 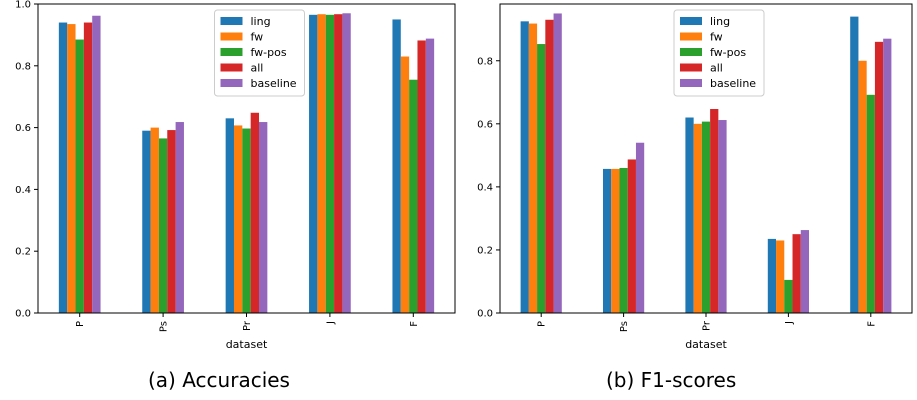 What do you see at coordinates (23, 190) in the screenshot?
I see `accuracy-ytick-label: 0.4` at bounding box center [23, 190].